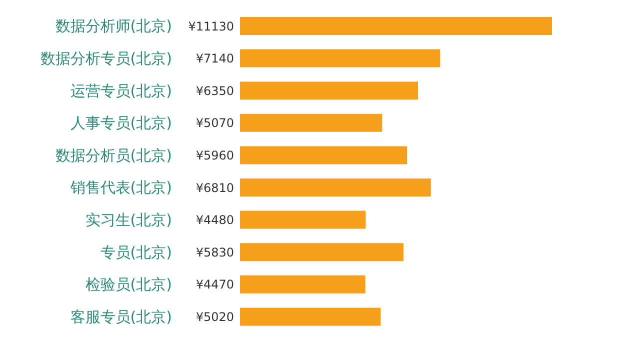 The image size is (640, 345). What do you see at coordinates (211, 26) in the screenshot?
I see `data-label: ¥11130` at bounding box center [211, 26].